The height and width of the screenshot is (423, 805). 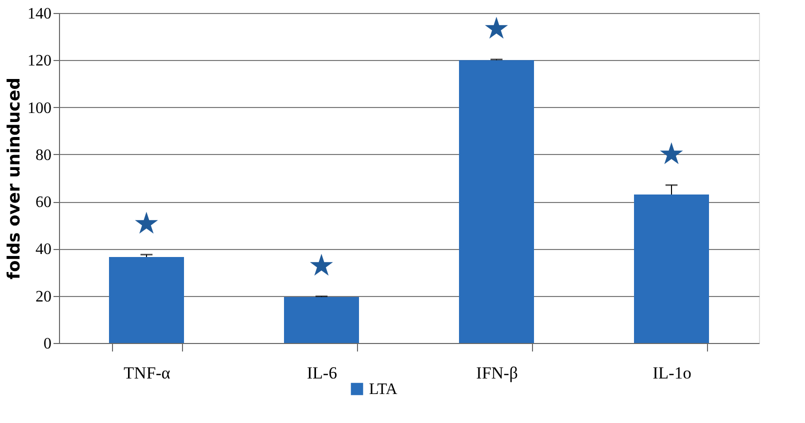 I want to click on y-tick-label: 120, so click(x=40, y=61).